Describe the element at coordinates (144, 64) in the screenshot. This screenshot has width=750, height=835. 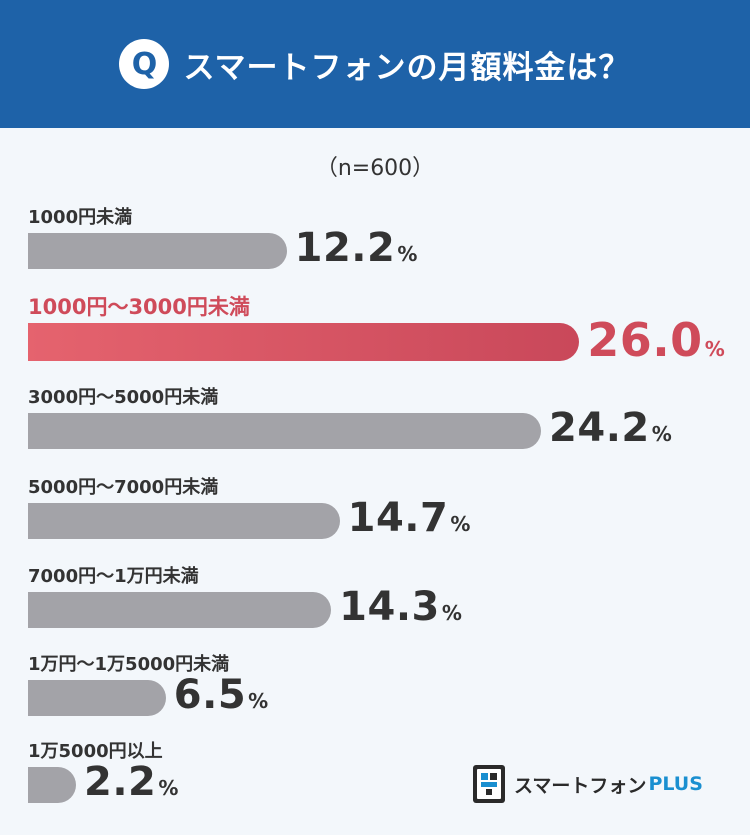
I see `question-badge: Q` at that location.